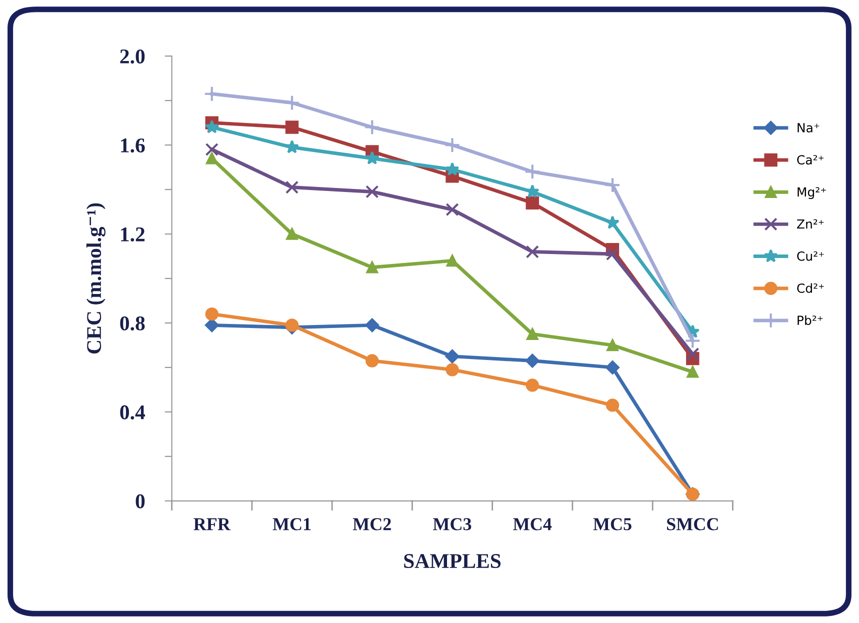 The width and height of the screenshot is (859, 623). I want to click on y-tick-label: 1.2, so click(133, 234).